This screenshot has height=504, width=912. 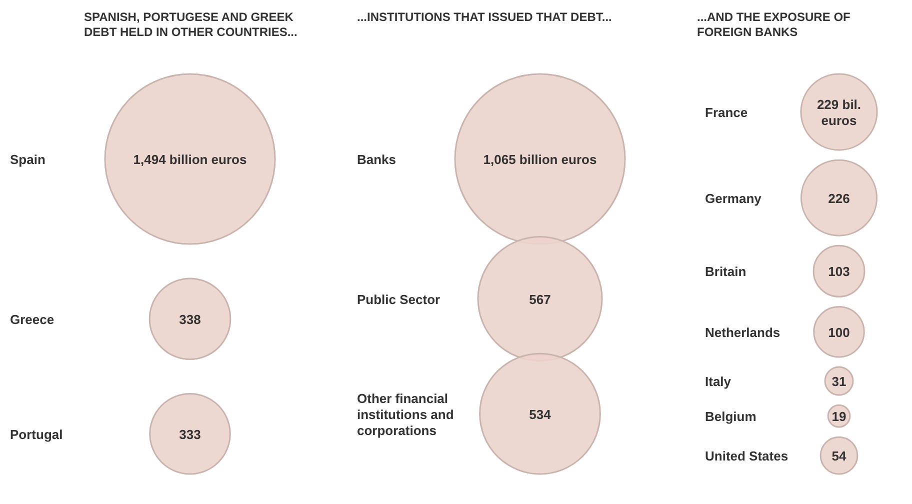 I want to click on category-label: Belgium, so click(x=730, y=416).